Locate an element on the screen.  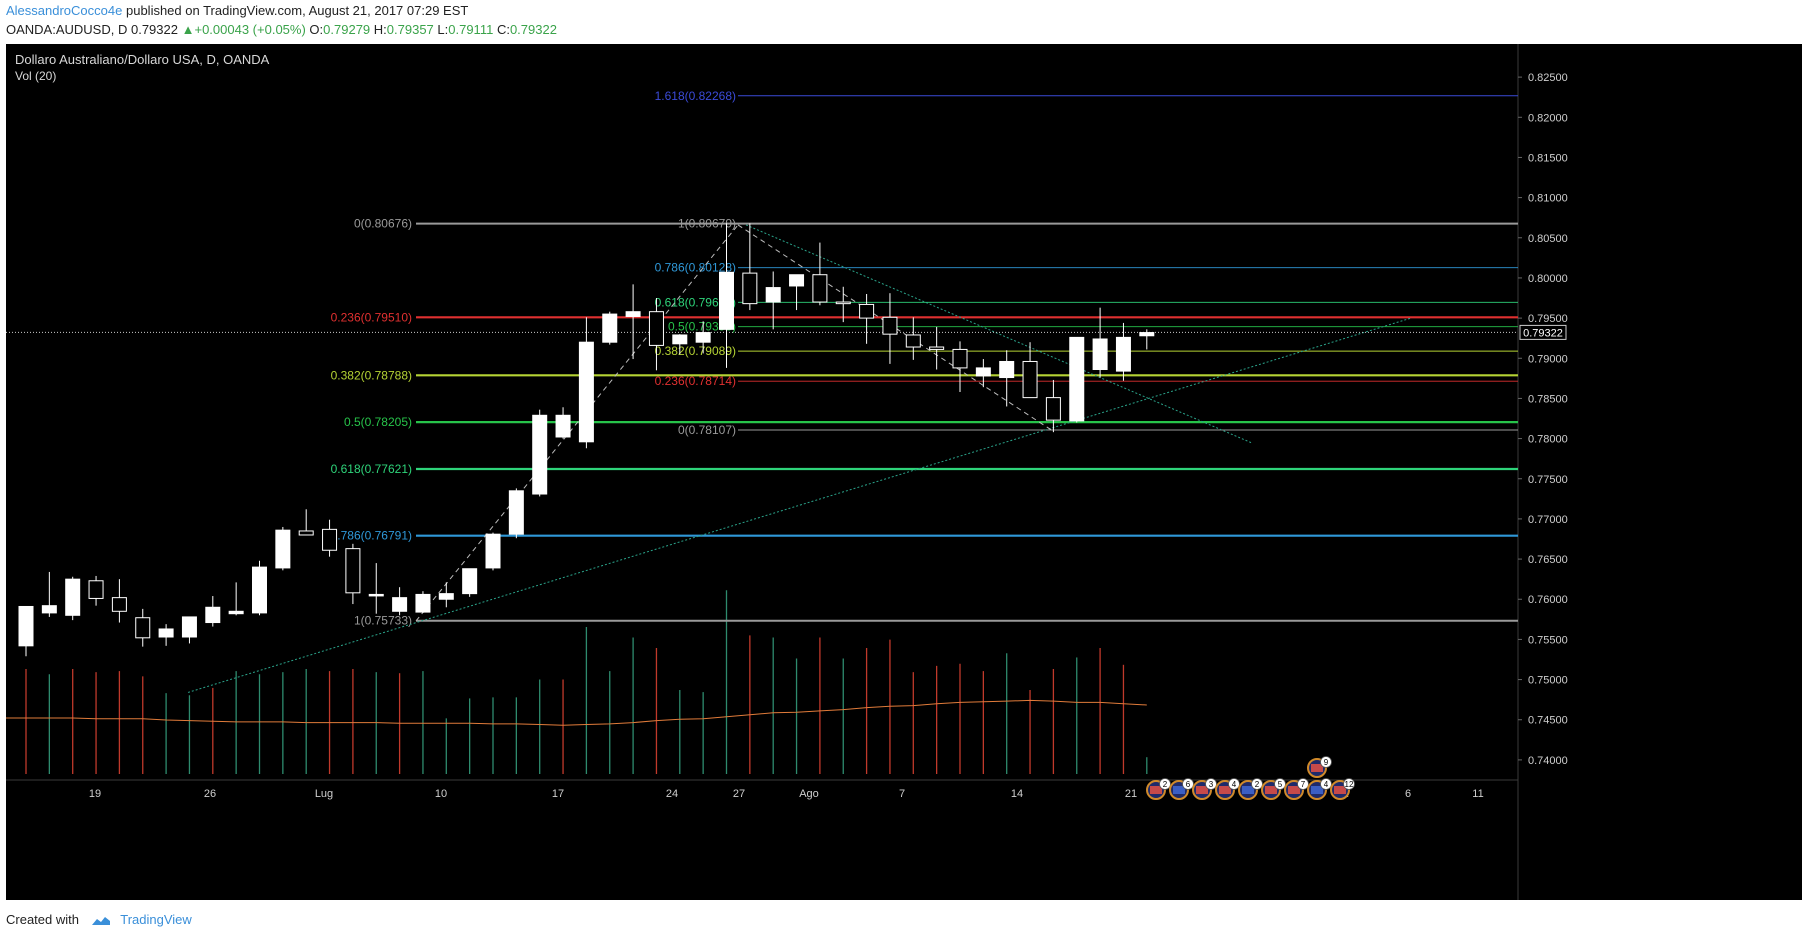
y-tick-label: 0.80500 is located at coordinates (1548, 239).